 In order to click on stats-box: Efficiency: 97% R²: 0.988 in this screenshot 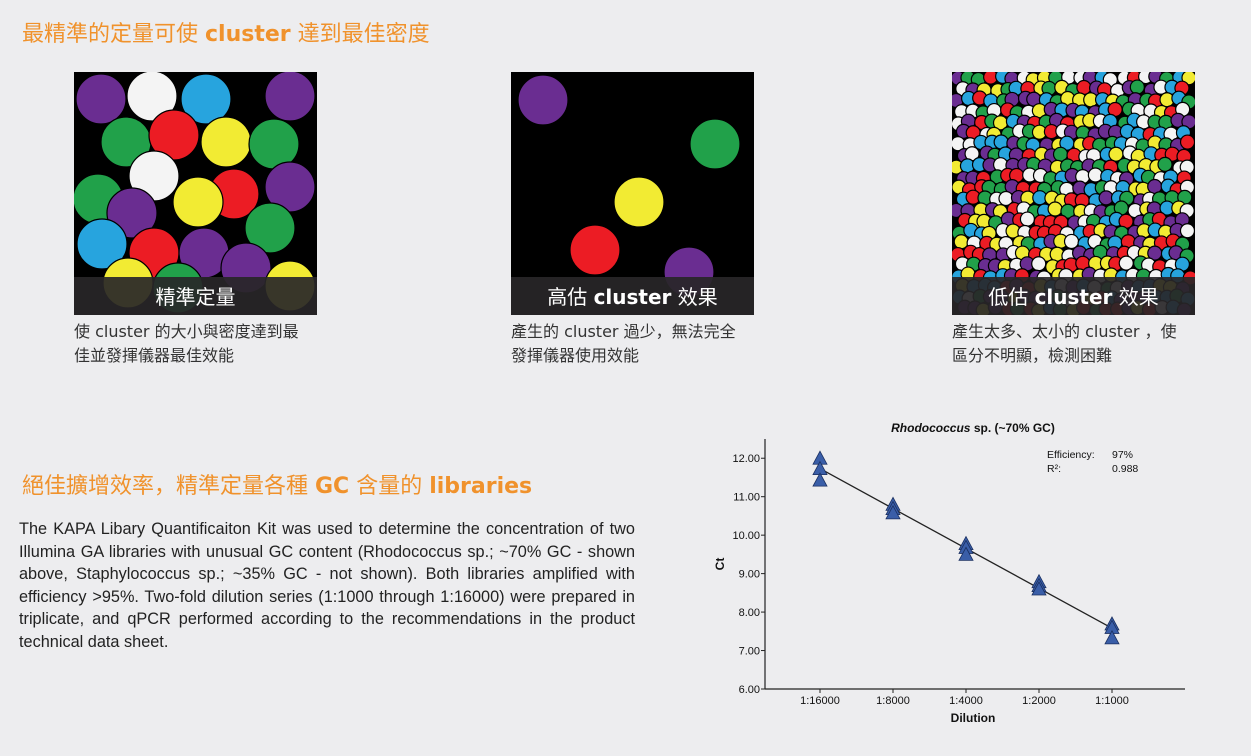, I will do `click(1092, 462)`.